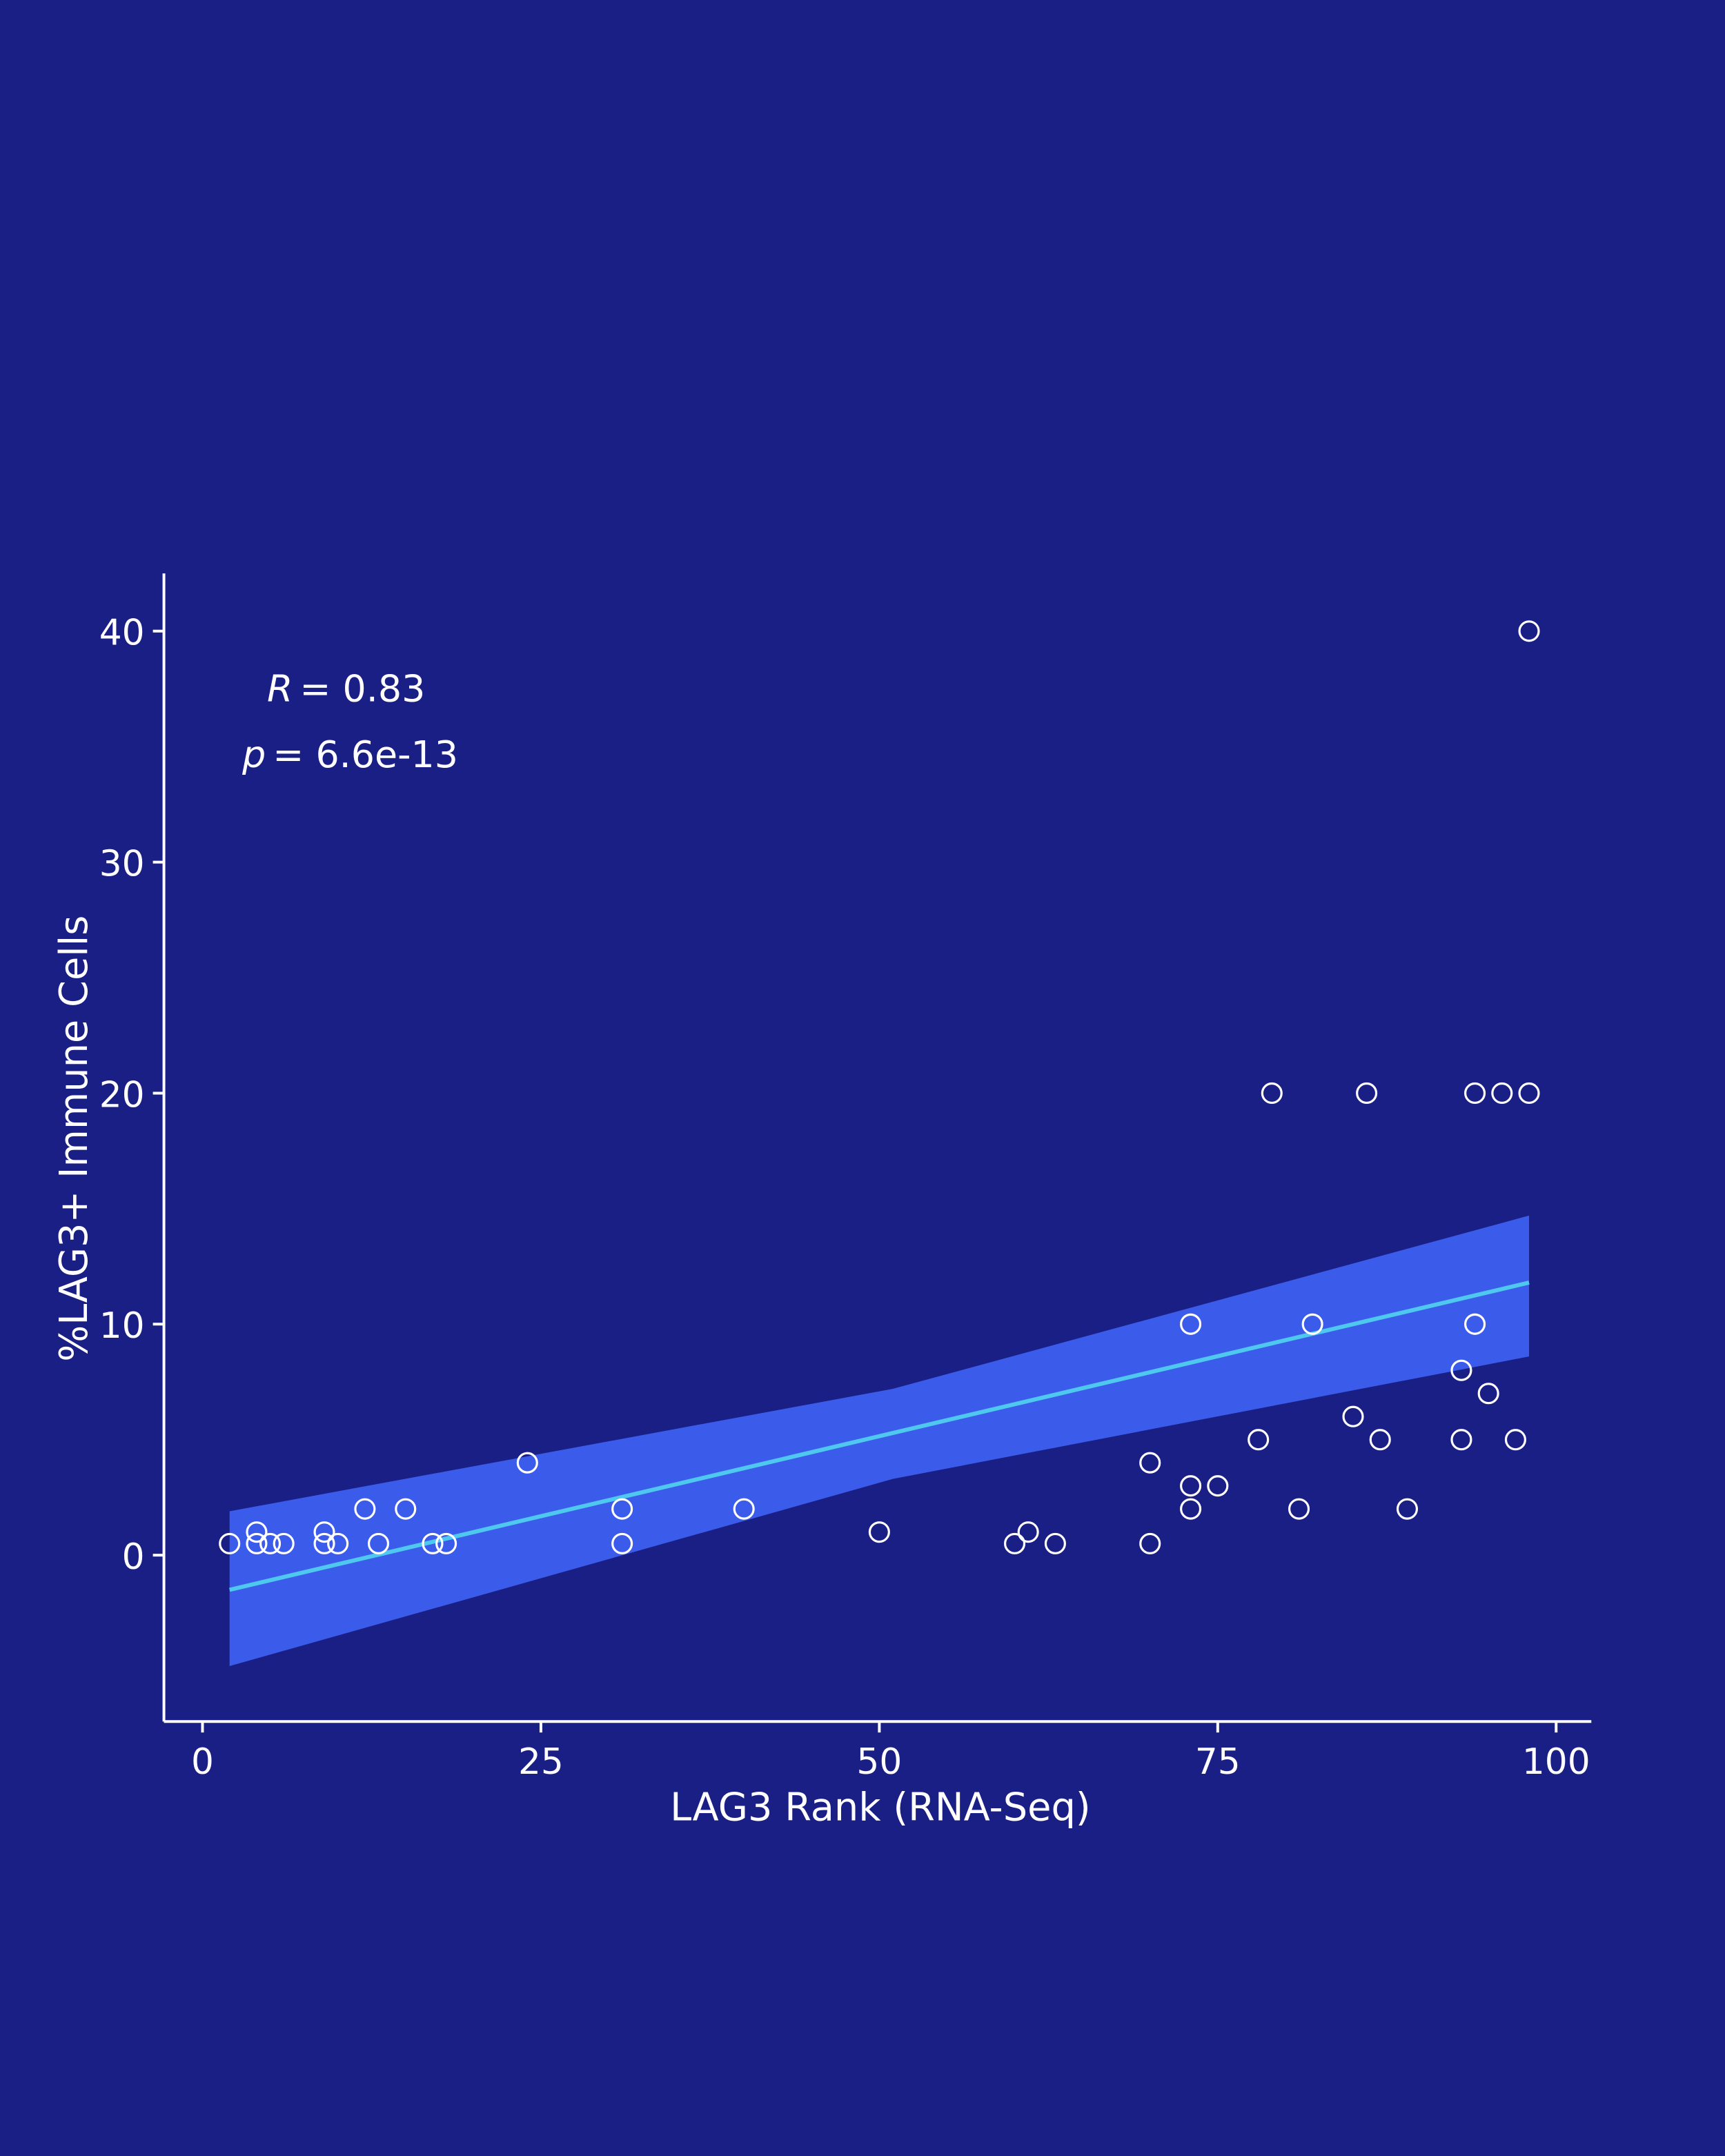 The width and height of the screenshot is (1725, 2156). What do you see at coordinates (74, 1139) in the screenshot?
I see `y-axis-label: %LAG3+ Immune Cells` at bounding box center [74, 1139].